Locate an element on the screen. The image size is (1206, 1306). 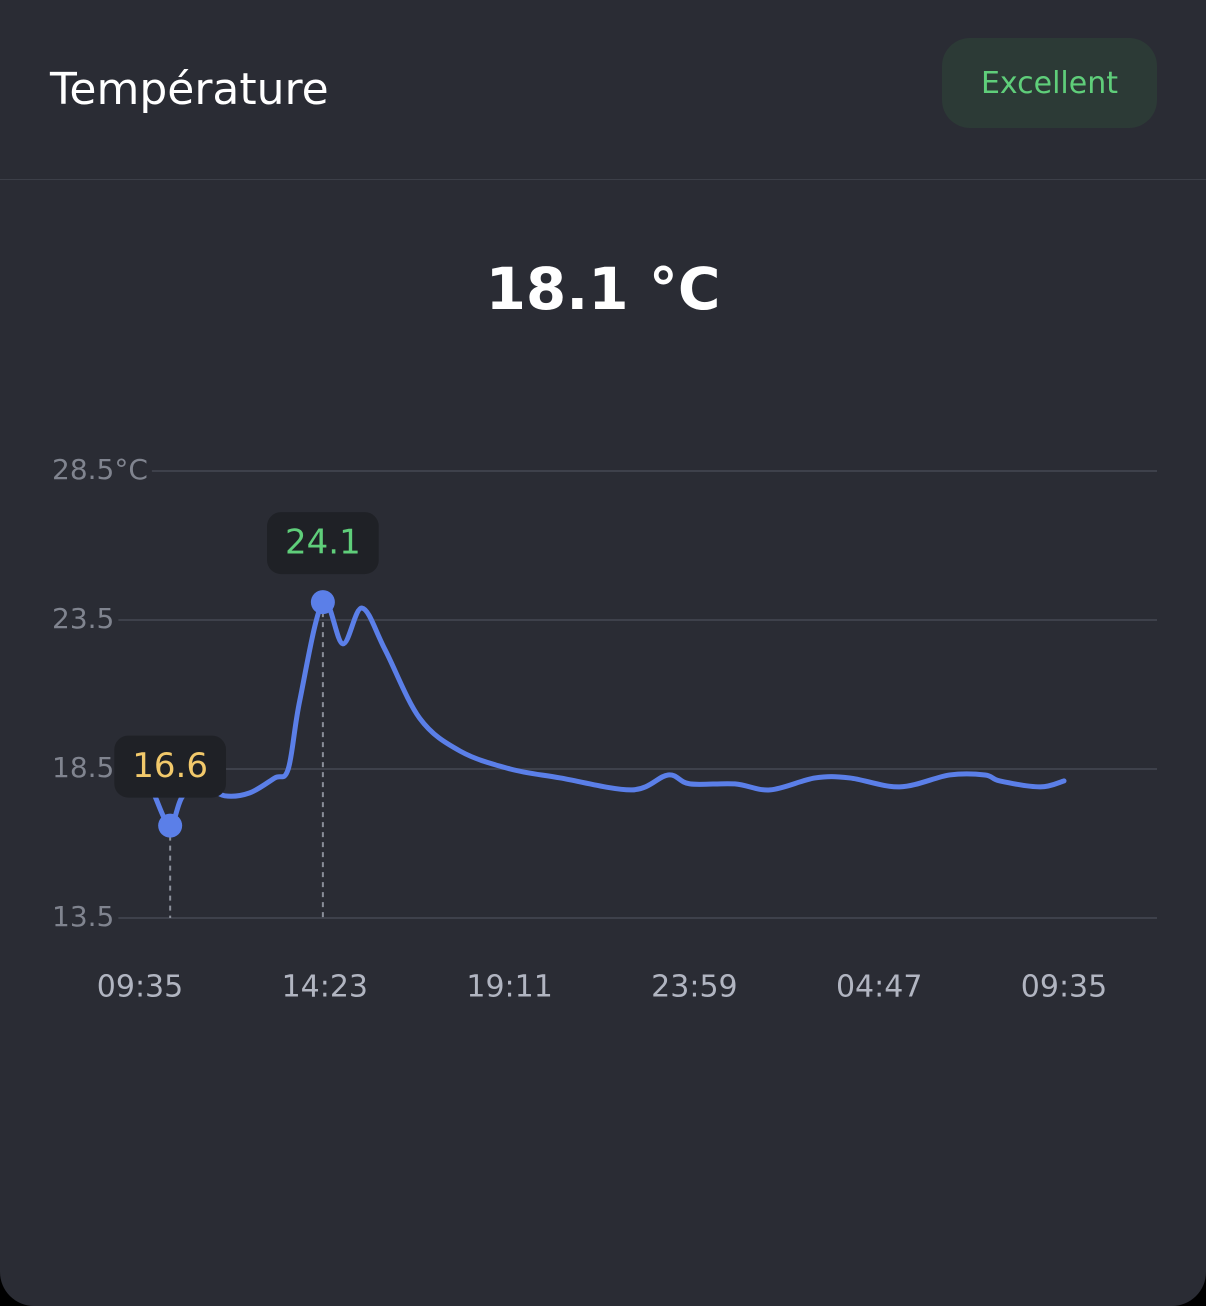
x-tick-label: 14:23 is located at coordinates (325, 987).